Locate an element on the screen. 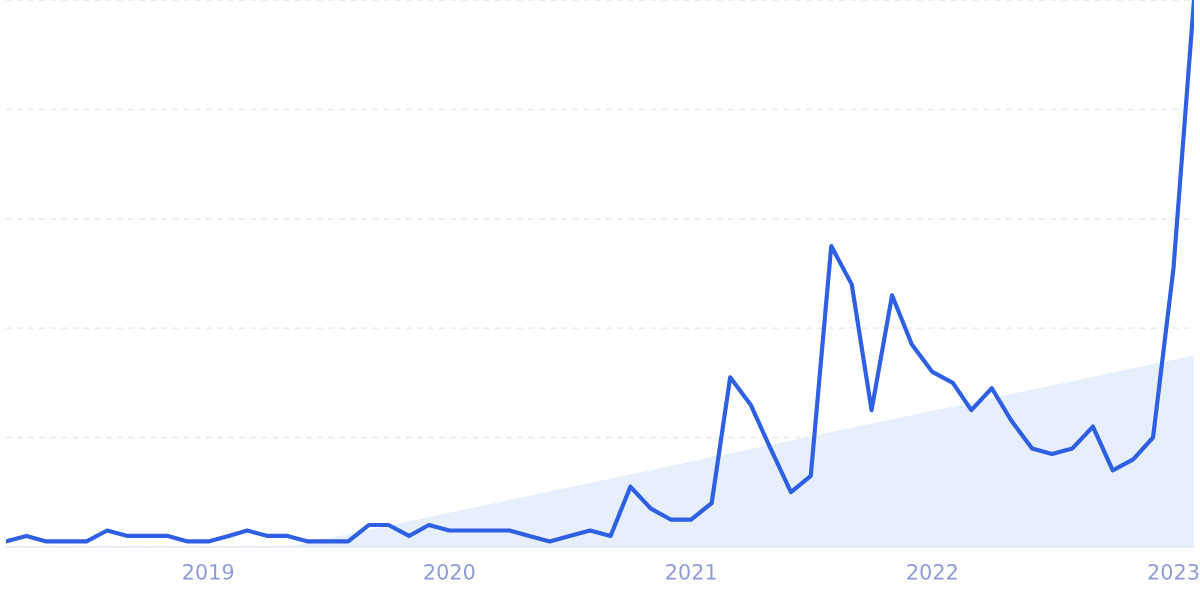  x-tick-label: 2020 is located at coordinates (449, 571).